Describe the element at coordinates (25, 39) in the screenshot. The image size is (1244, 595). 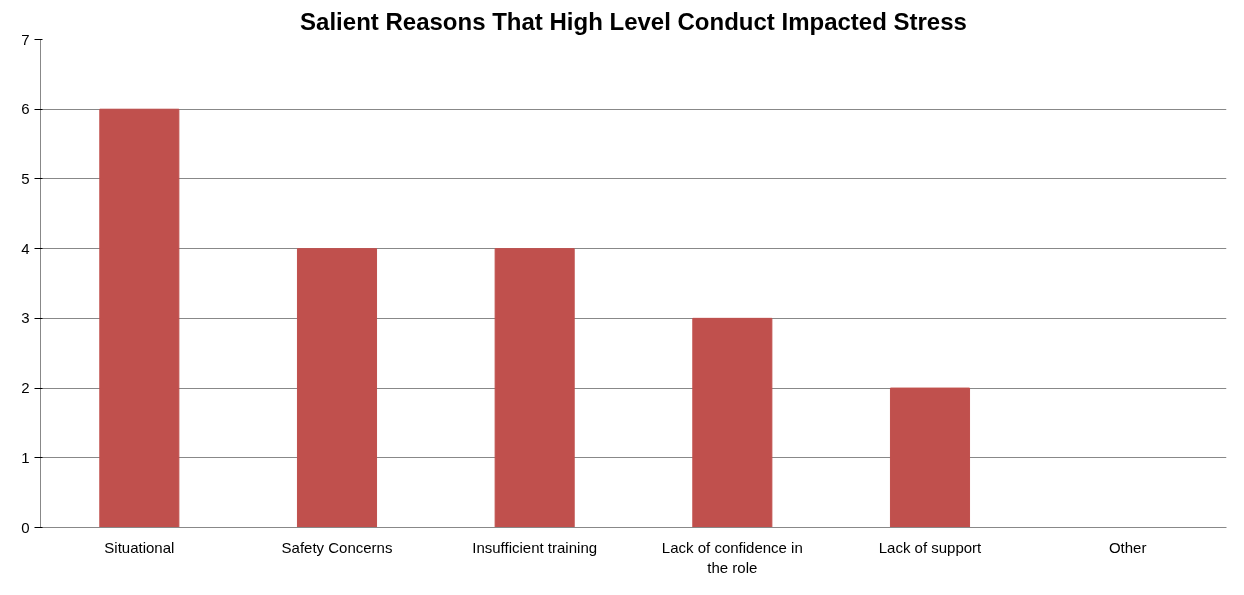
I see `y-tick-label: 7` at that location.